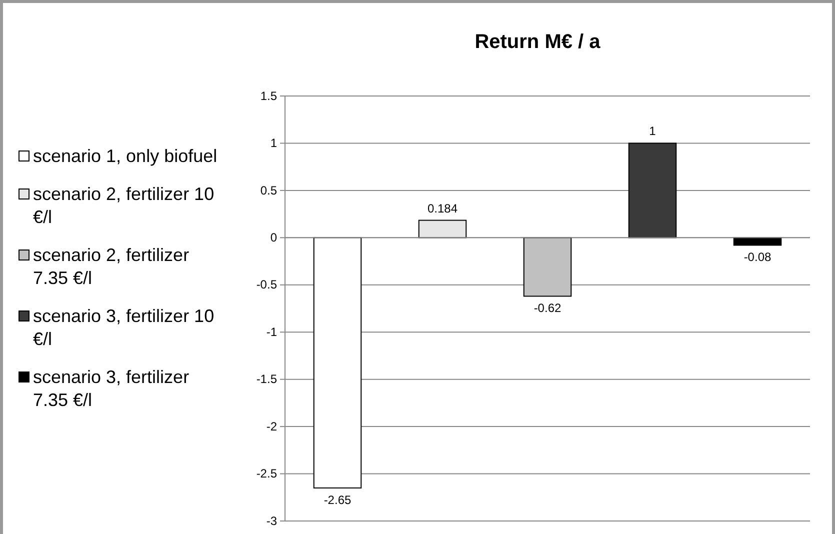  Describe the element at coordinates (111, 266) in the screenshot. I see `legend-label: scenario 2, fertilizer 7.35 €/l` at that location.